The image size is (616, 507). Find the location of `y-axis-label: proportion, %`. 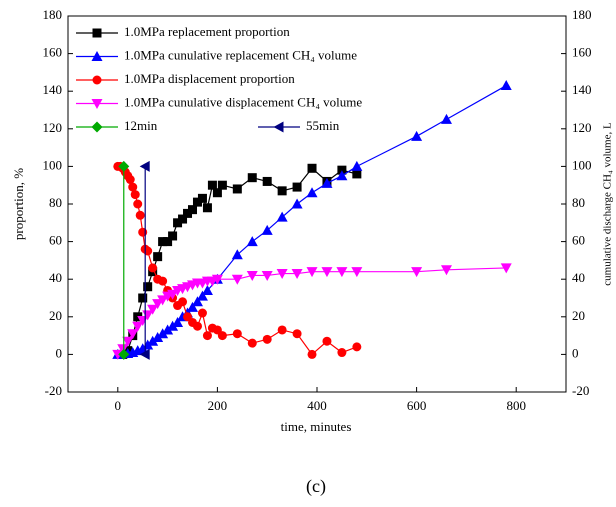

y-axis-label: proportion, % is located at coordinates (18, 204).